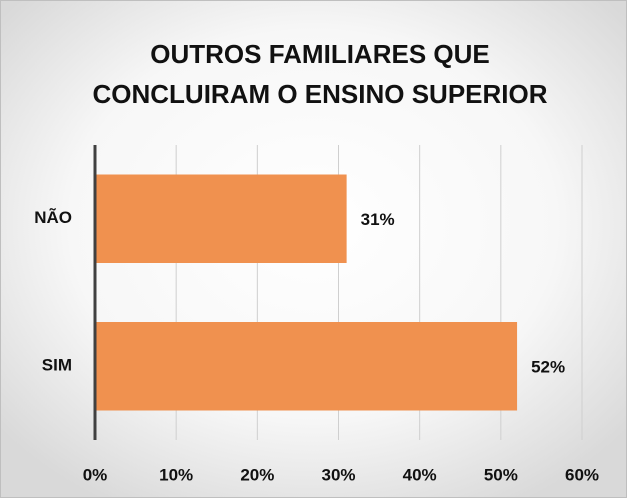 This screenshot has height=498, width=627. What do you see at coordinates (319, 94) in the screenshot?
I see `chart-title: CONCLUIRAM O ENSINO SUPERIOR` at bounding box center [319, 94].